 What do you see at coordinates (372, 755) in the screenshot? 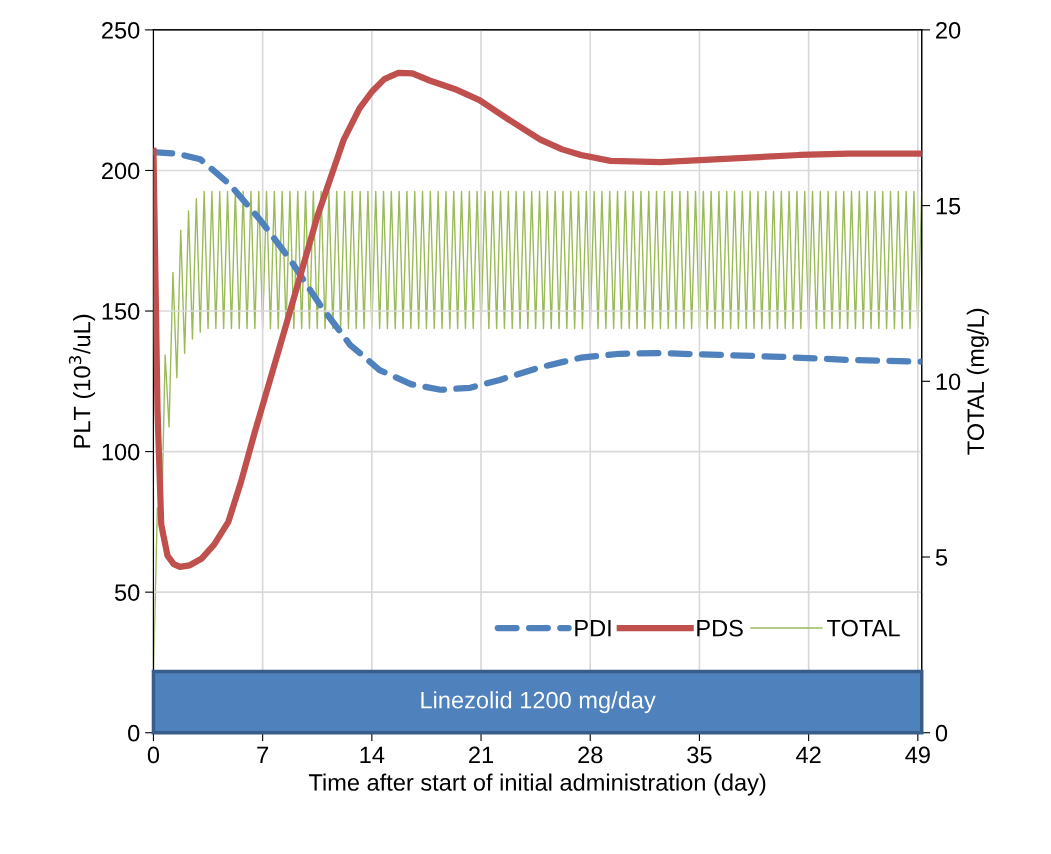
I see `x-tick-label: 14` at bounding box center [372, 755].